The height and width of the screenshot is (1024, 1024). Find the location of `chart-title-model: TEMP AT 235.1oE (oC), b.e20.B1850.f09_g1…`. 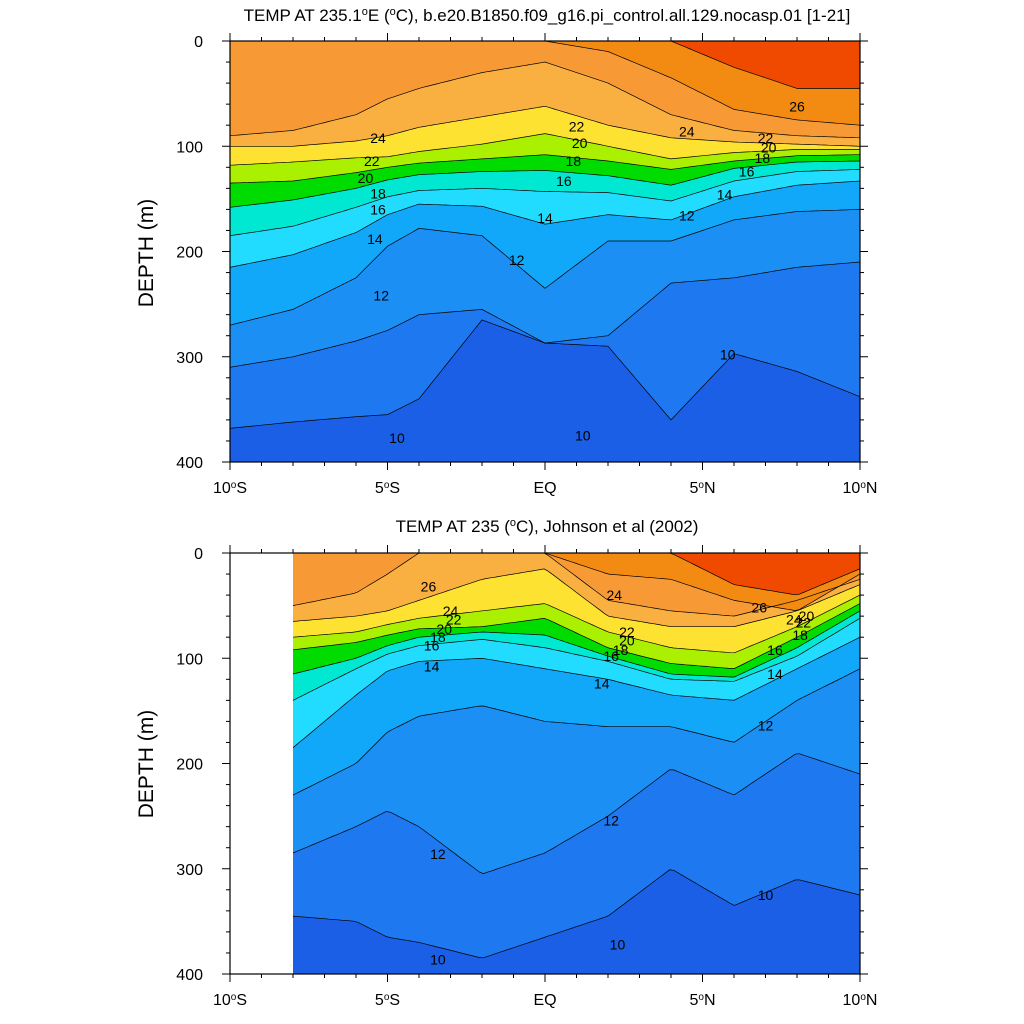

chart-title-model: TEMP AT 235.1oE (oC), b.e20.B1850.f09_g1… is located at coordinates (547, 15).